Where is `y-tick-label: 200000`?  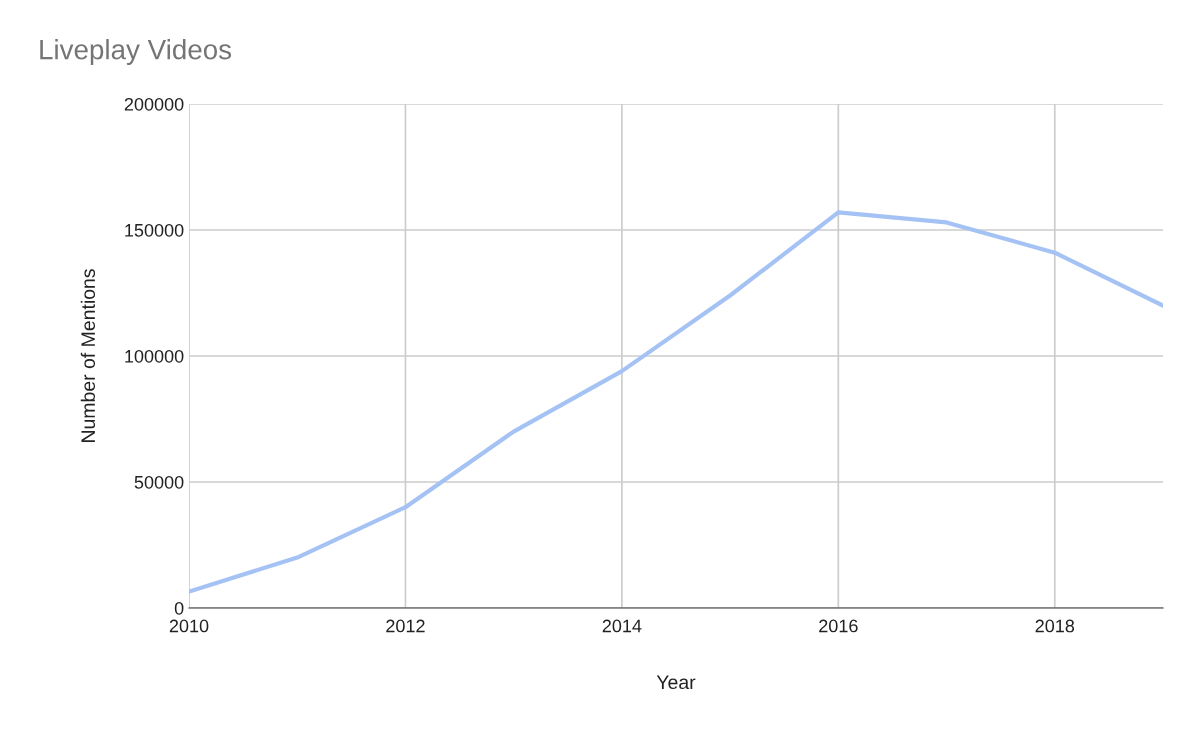
y-tick-label: 200000 is located at coordinates (154, 104).